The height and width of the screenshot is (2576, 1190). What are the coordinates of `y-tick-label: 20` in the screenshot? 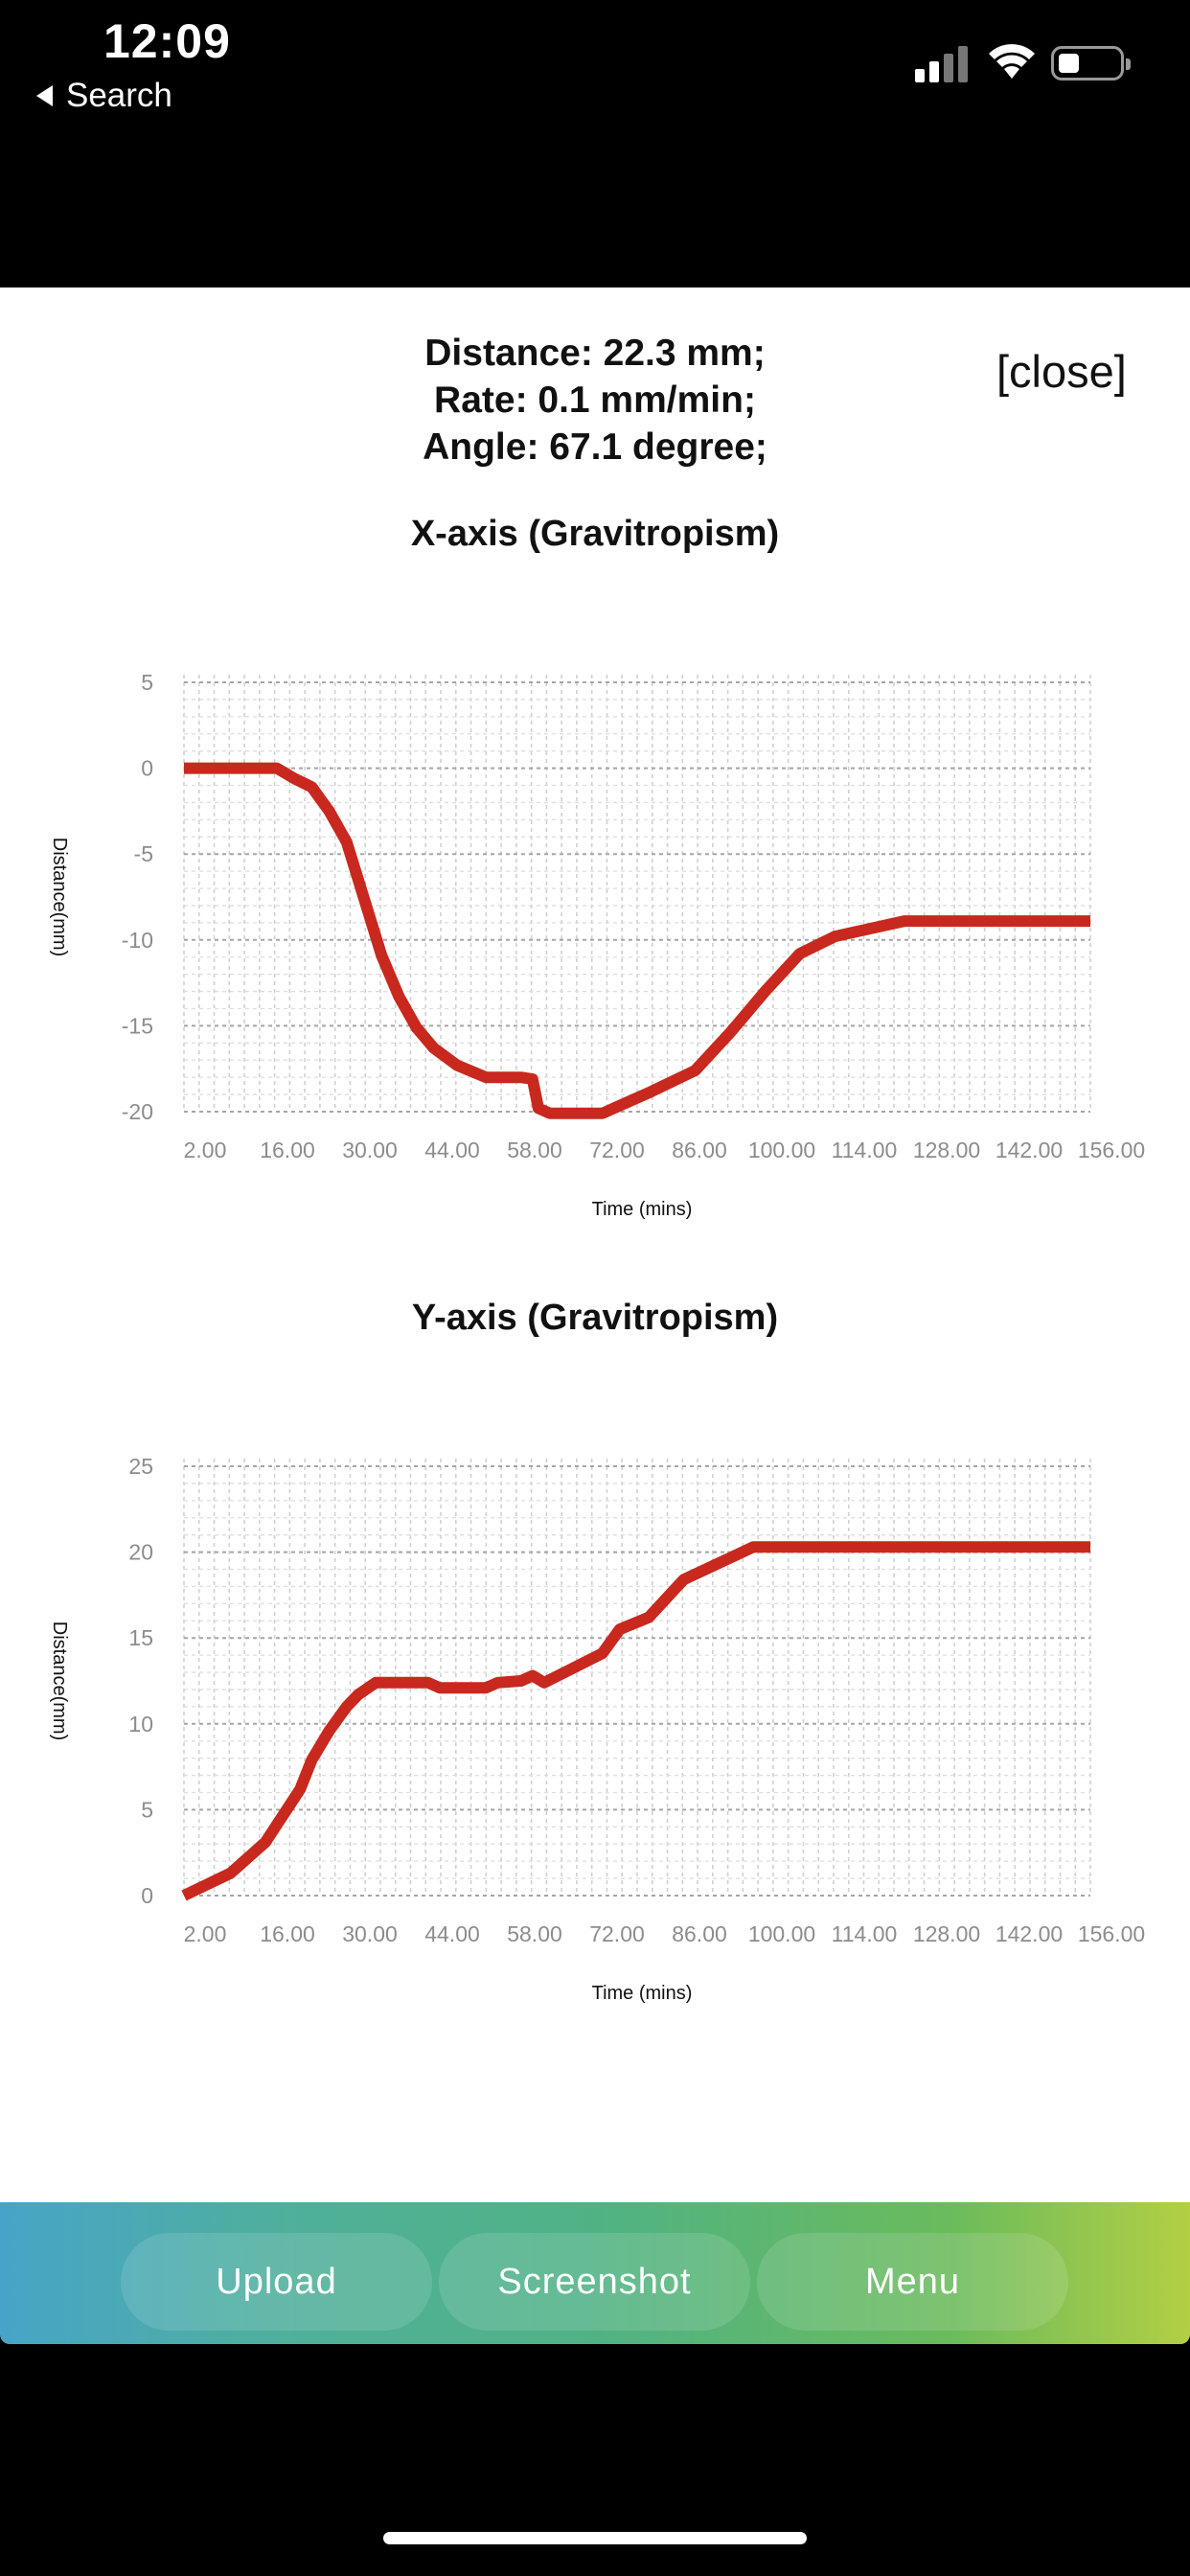 It's located at (140, 1552).